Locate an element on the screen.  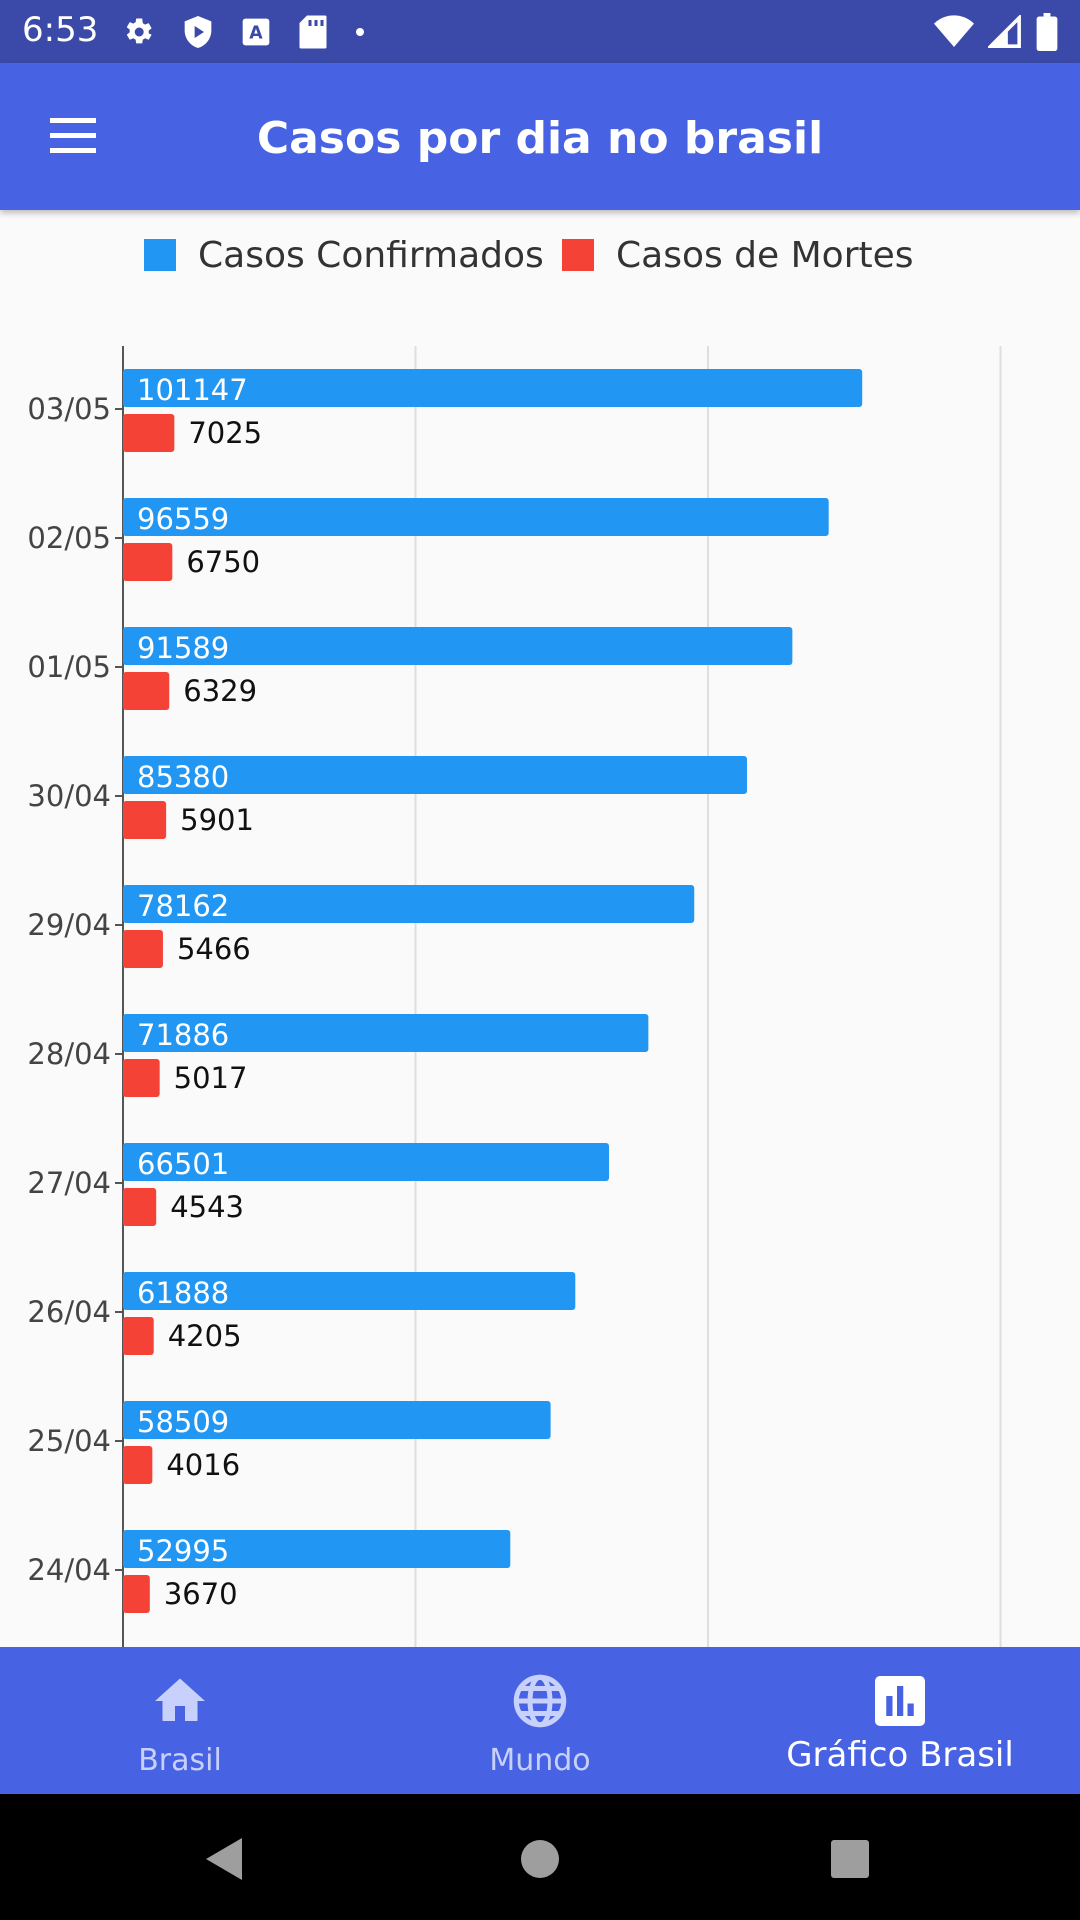
legend-swatch-mortes is located at coordinates (578, 255).